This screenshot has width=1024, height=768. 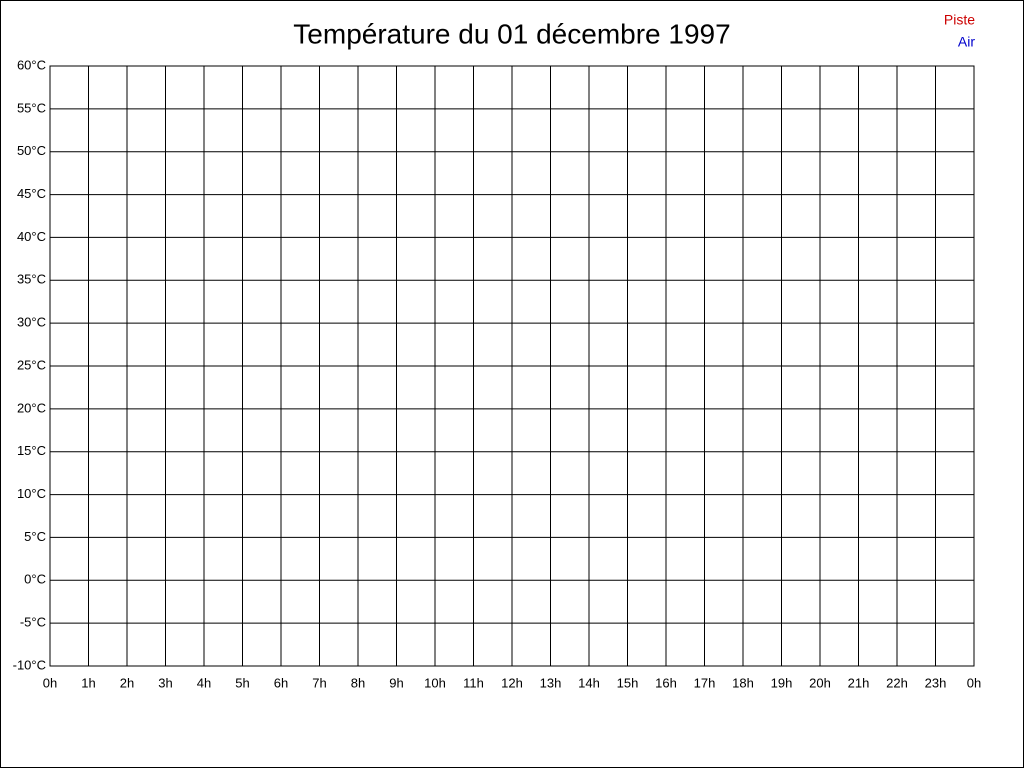 I want to click on y-tick-label: 60°C, so click(x=31, y=64).